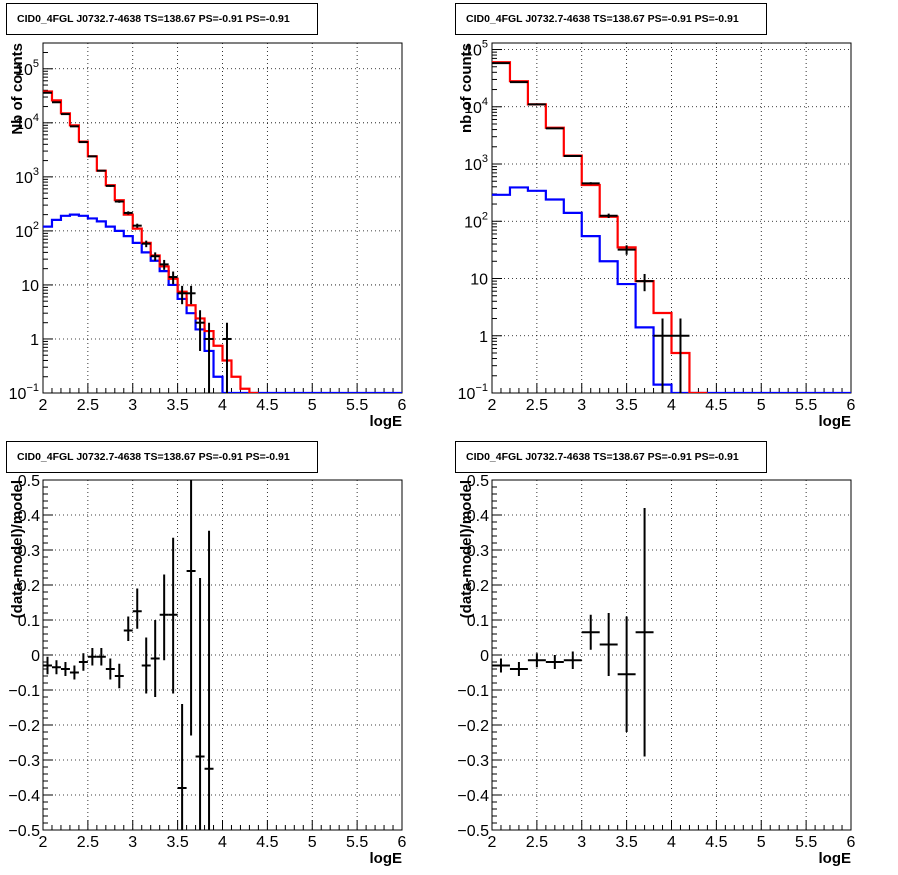 This screenshot has height=875, width=898. I want to click on x-tick-label: 4, so click(671, 405).